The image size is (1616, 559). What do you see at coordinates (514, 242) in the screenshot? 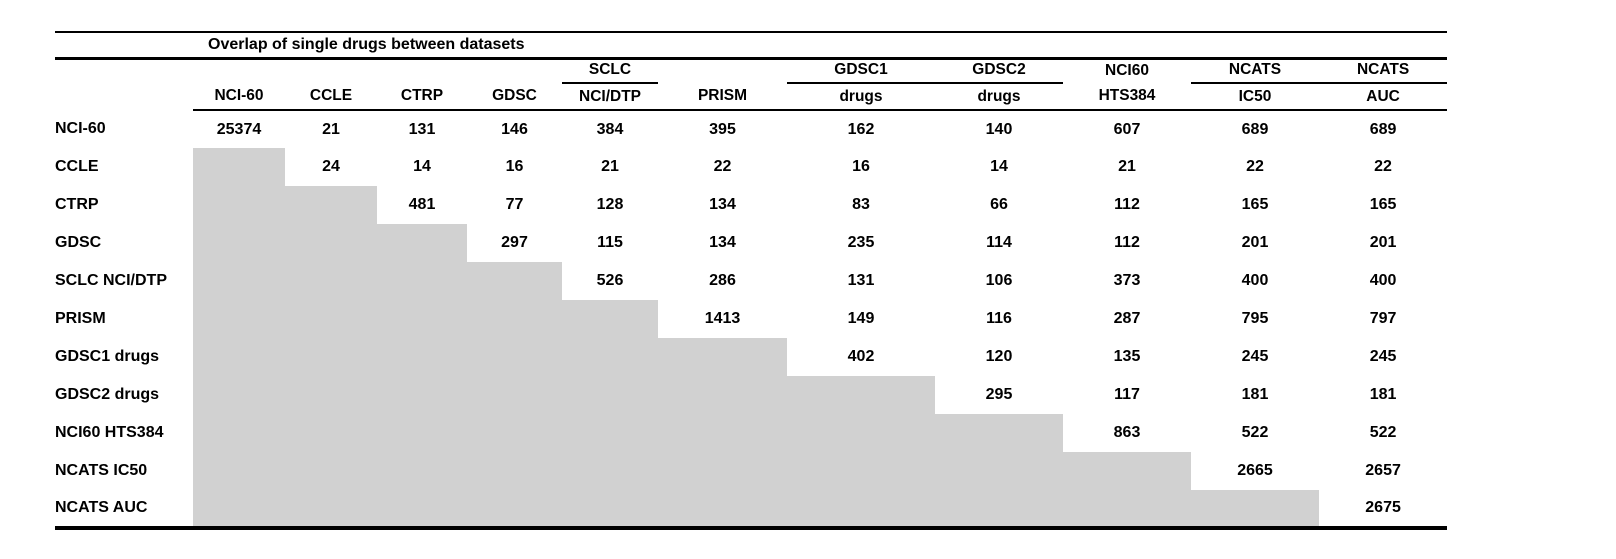
I see `overlap-value-gdsc-gdsc: 297` at bounding box center [514, 242].